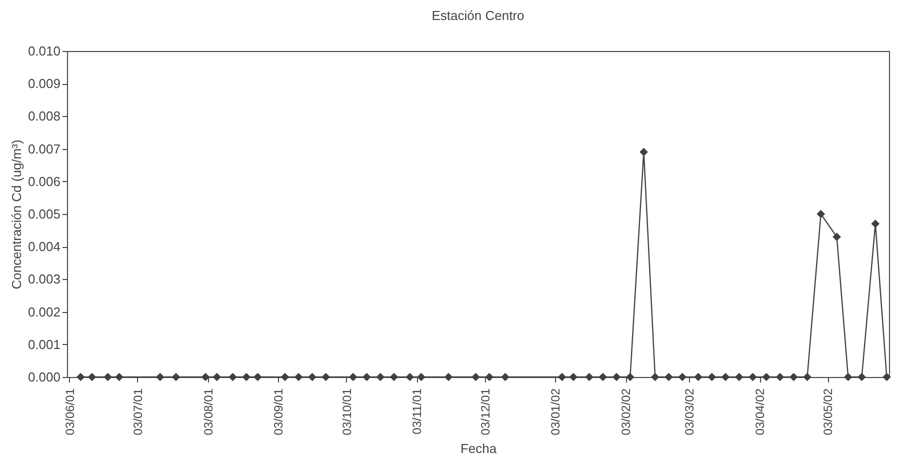 This screenshot has height=470, width=897. I want to click on y-tick-label: 0.005, so click(44, 214).